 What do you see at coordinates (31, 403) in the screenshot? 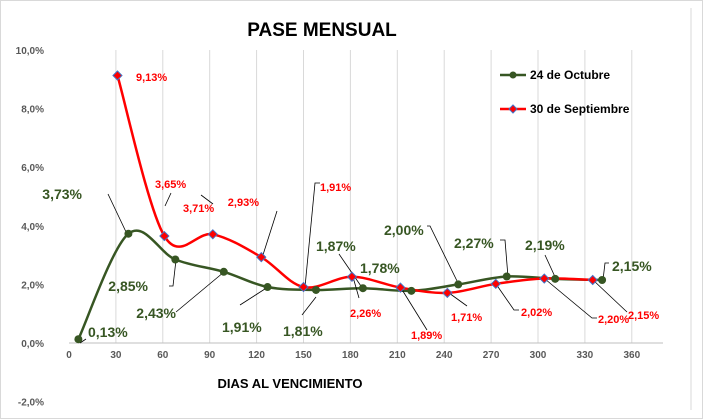
I see `y-tick-label: -2,0%` at bounding box center [31, 403].